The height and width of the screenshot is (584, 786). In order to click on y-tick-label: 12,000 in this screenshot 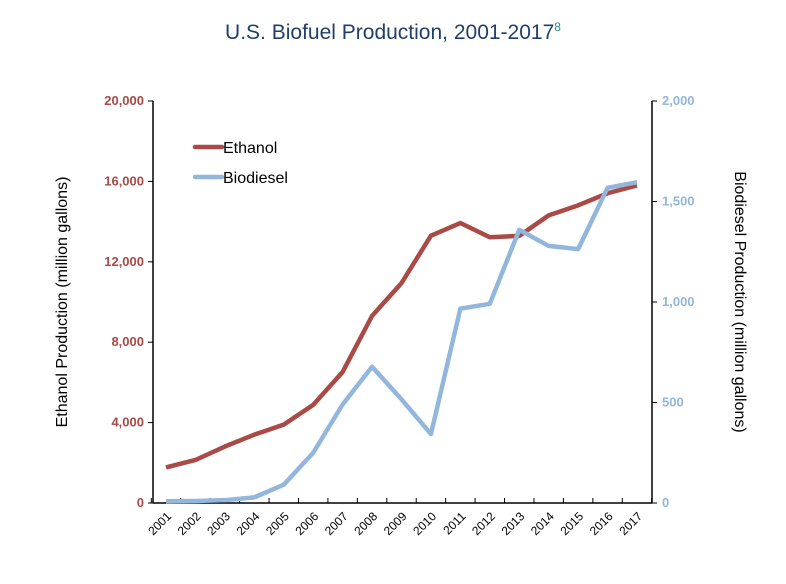, I will do `click(124, 261)`.